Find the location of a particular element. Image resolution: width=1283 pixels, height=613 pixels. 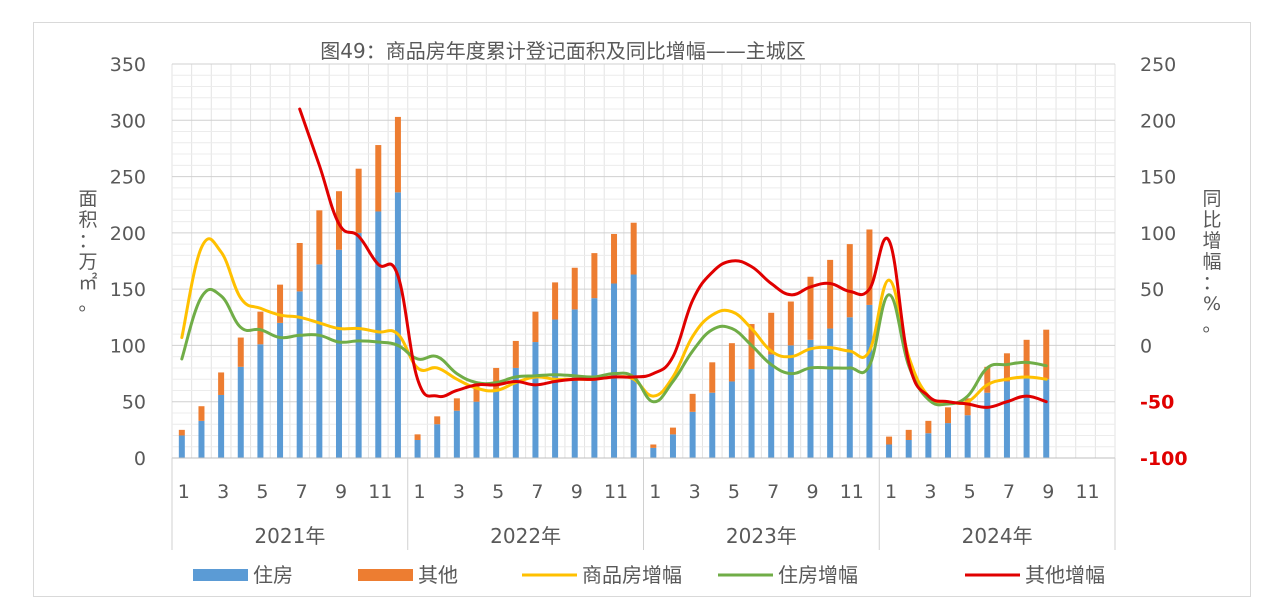

y-left-tick-label: 100 is located at coordinates (128, 346).